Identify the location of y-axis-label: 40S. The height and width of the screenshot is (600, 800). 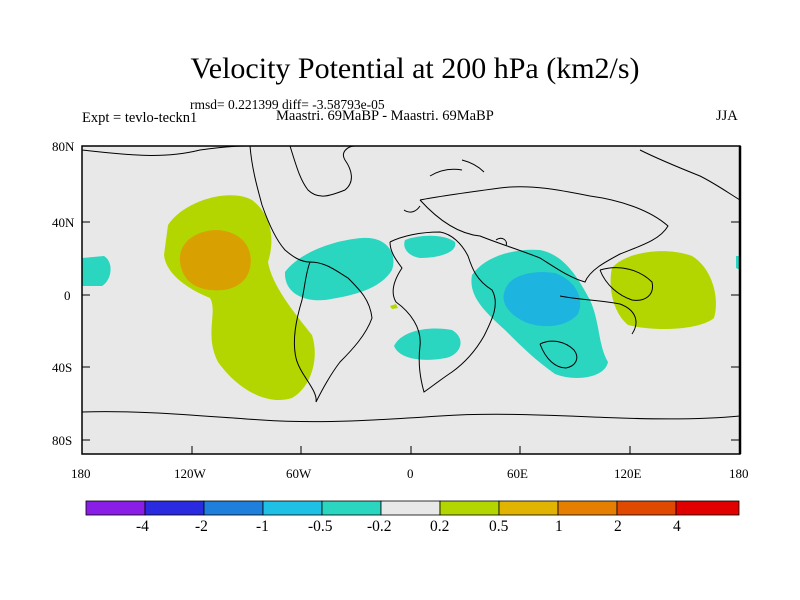
(62, 367).